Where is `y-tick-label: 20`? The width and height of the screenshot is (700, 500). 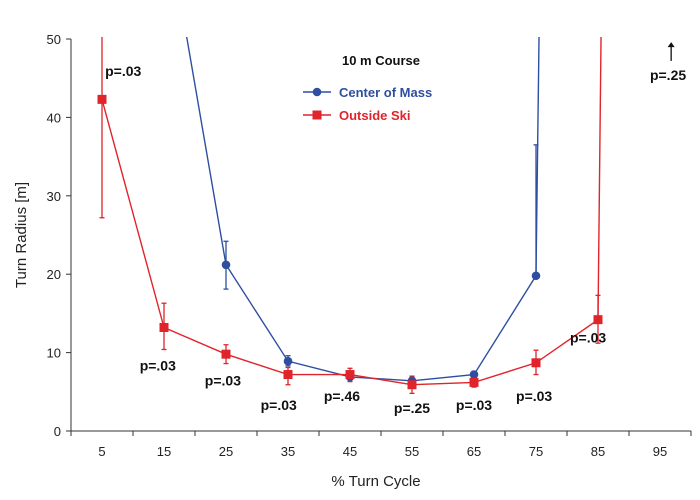 y-tick-label: 20 is located at coordinates (54, 274).